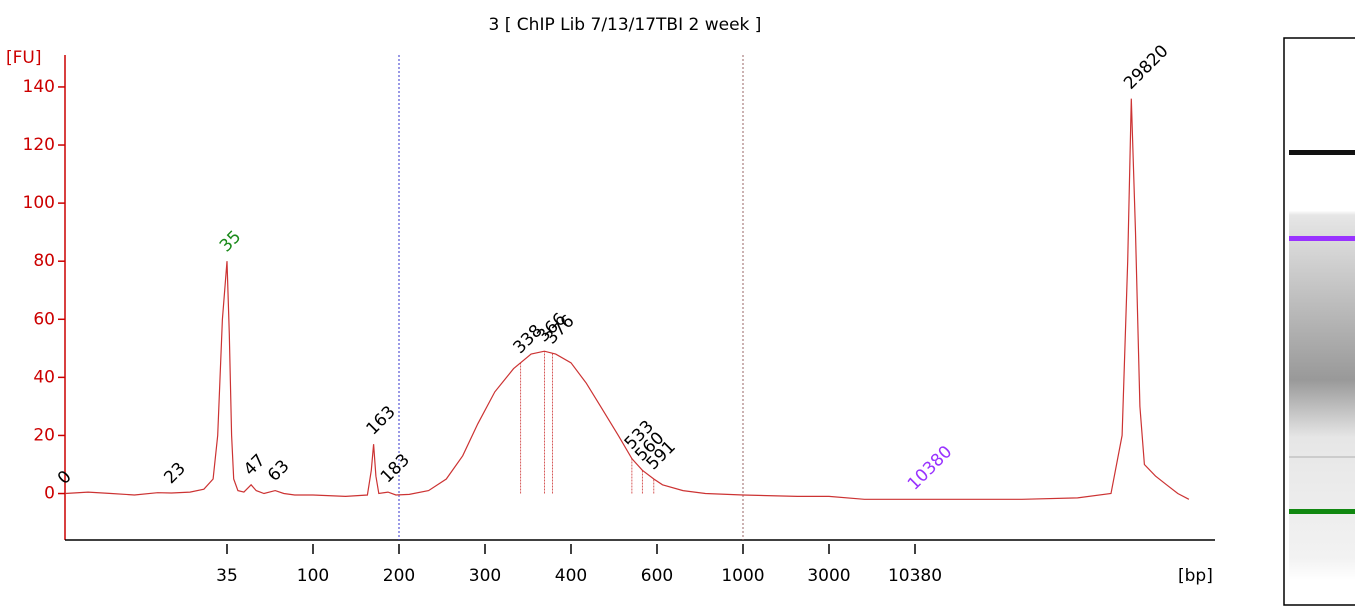 This screenshot has height=609, width=1355. I want to click on peak-label: 47, so click(254, 464).